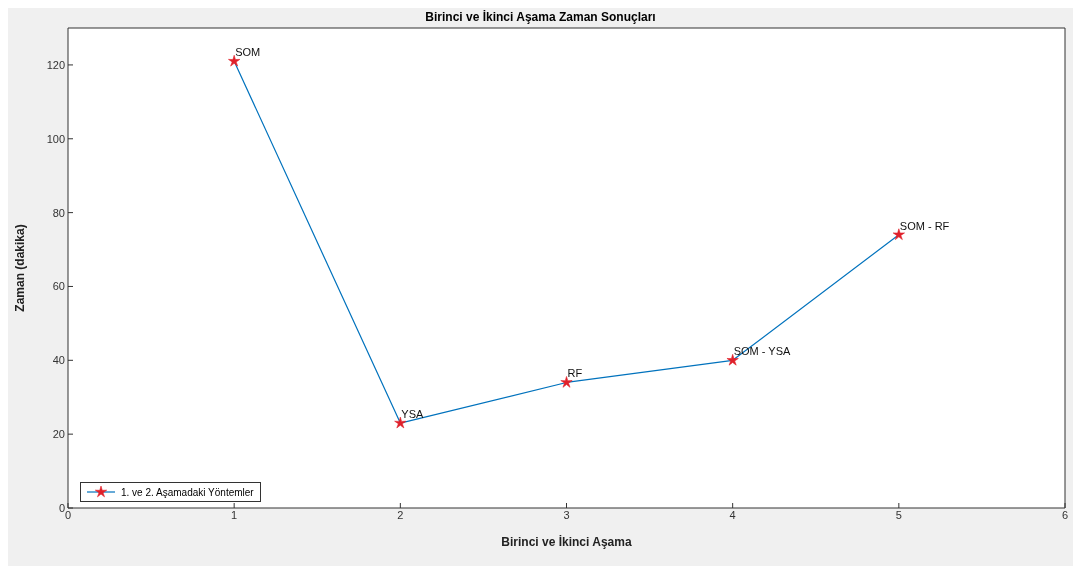 The width and height of the screenshot is (1081, 574). What do you see at coordinates (413, 414) in the screenshot?
I see `annotation: YSA` at bounding box center [413, 414].